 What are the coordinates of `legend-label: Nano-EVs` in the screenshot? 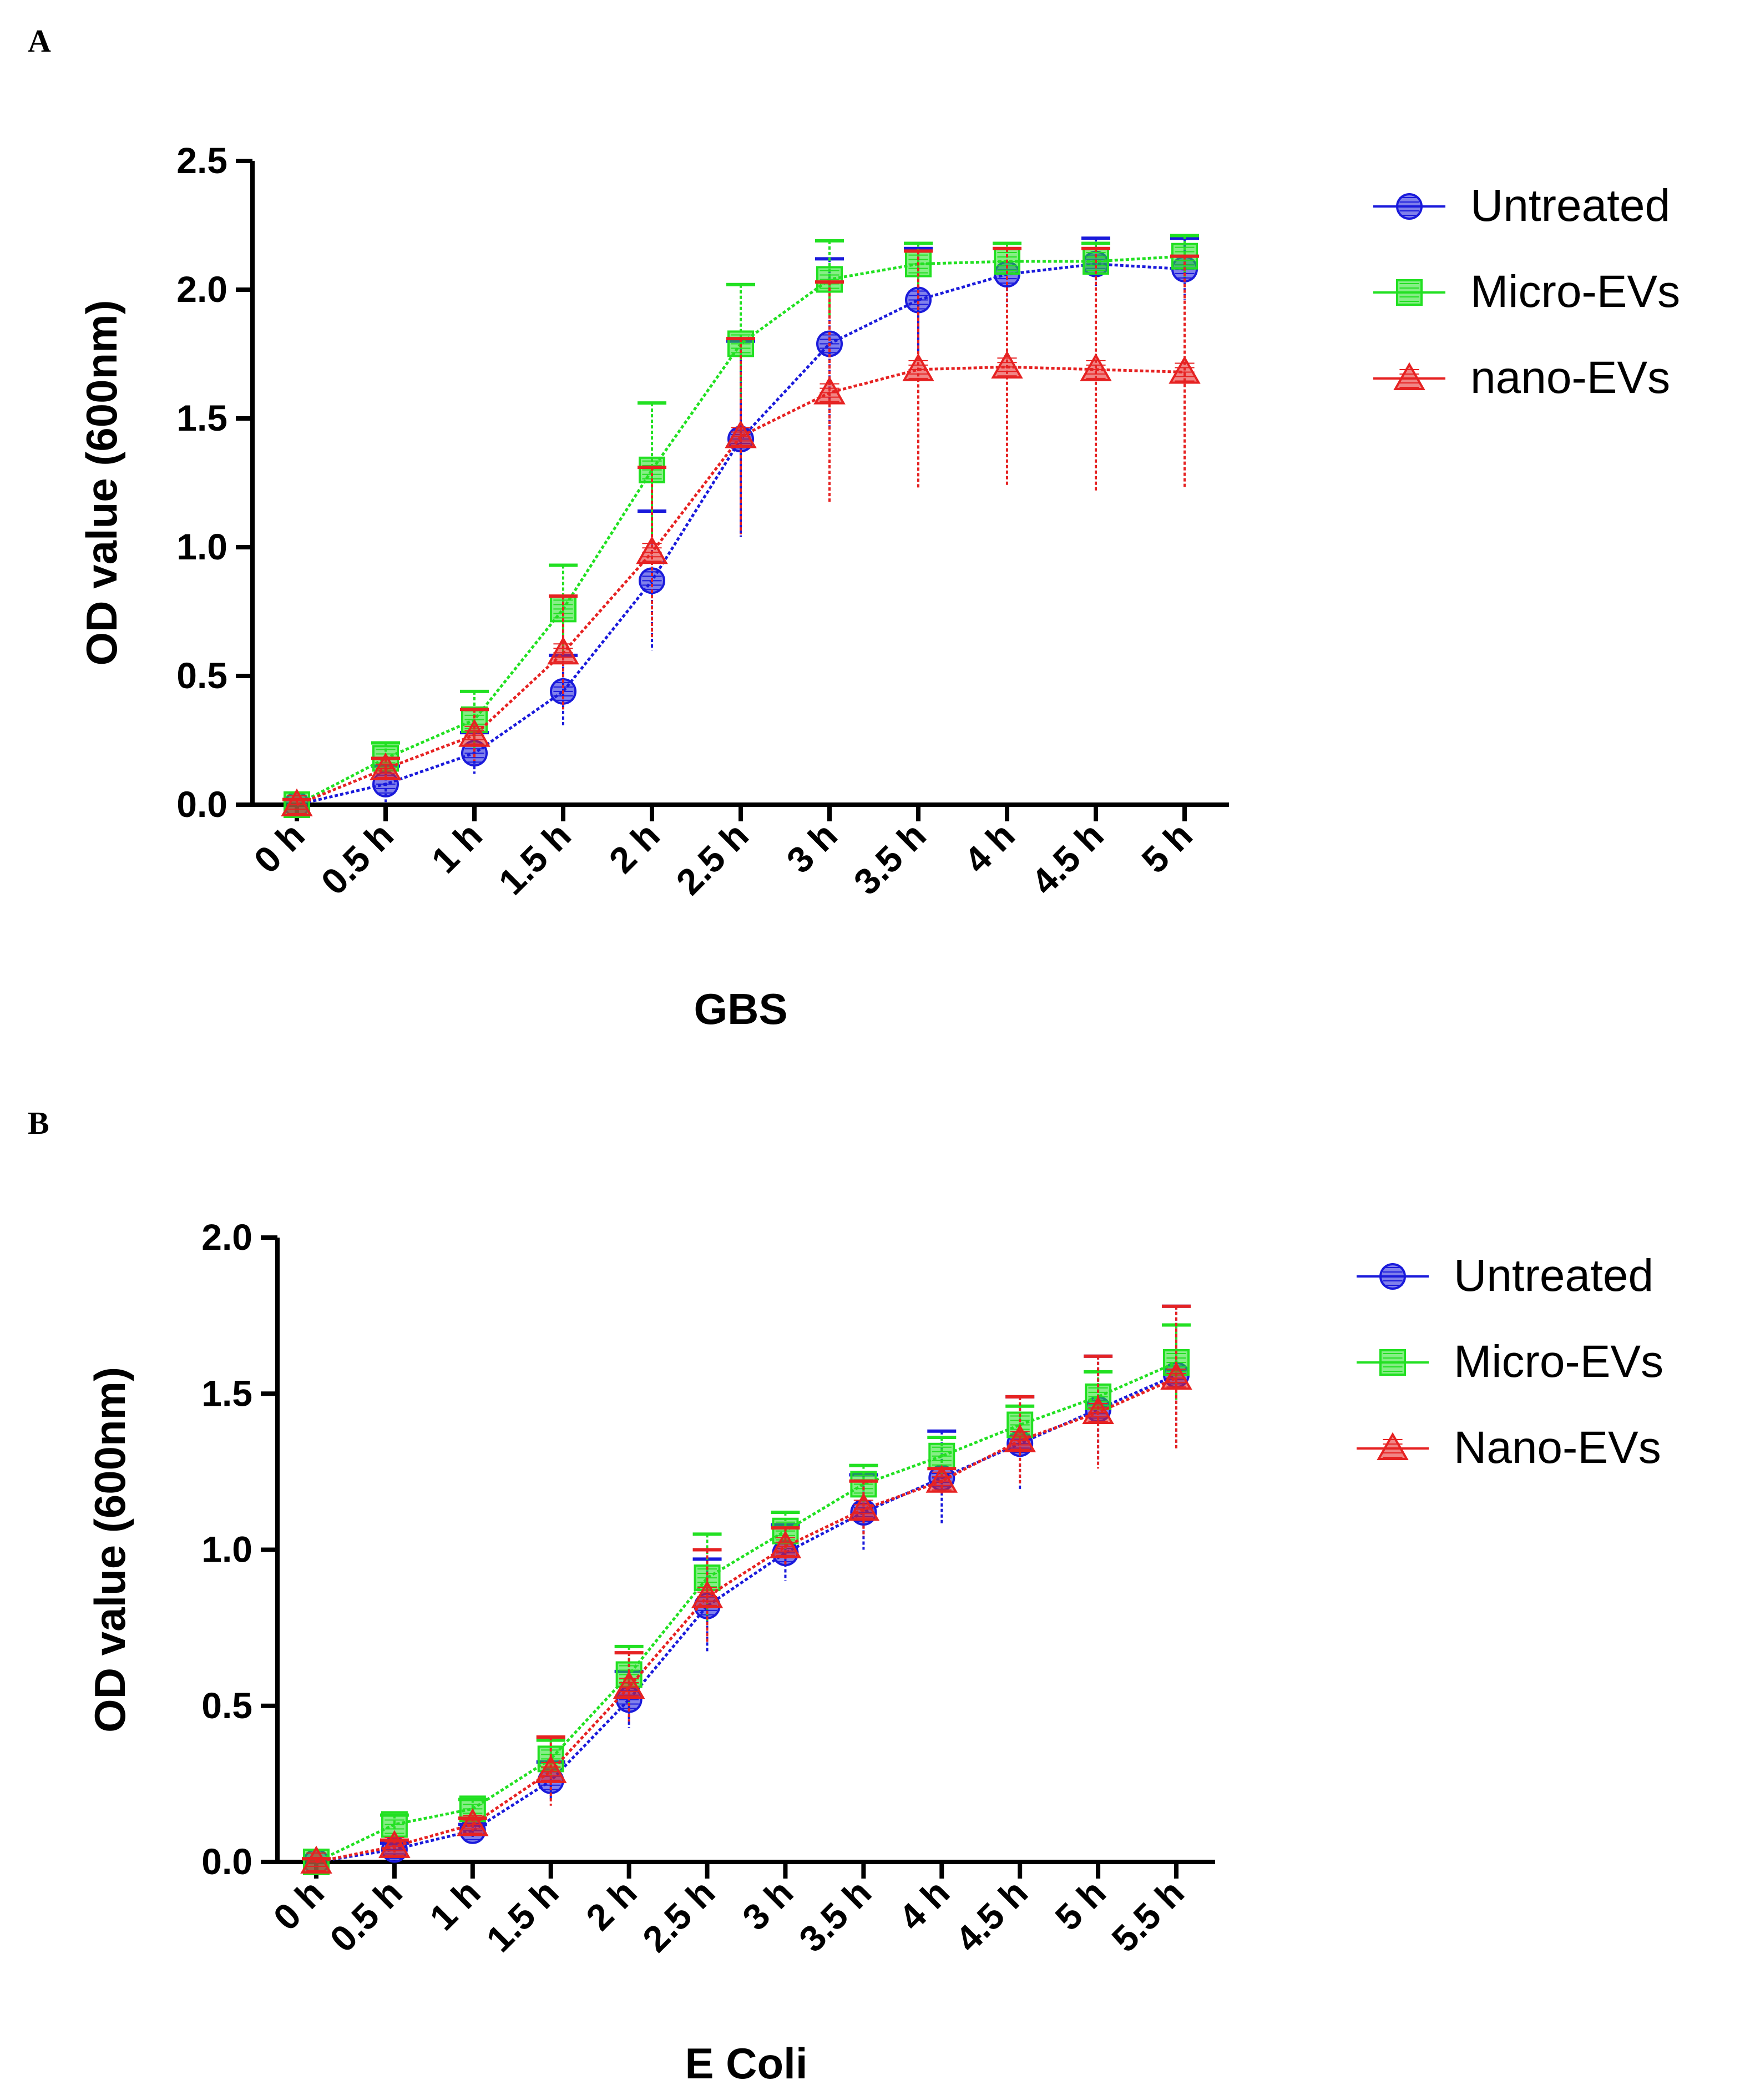 It's located at (1557, 1447).